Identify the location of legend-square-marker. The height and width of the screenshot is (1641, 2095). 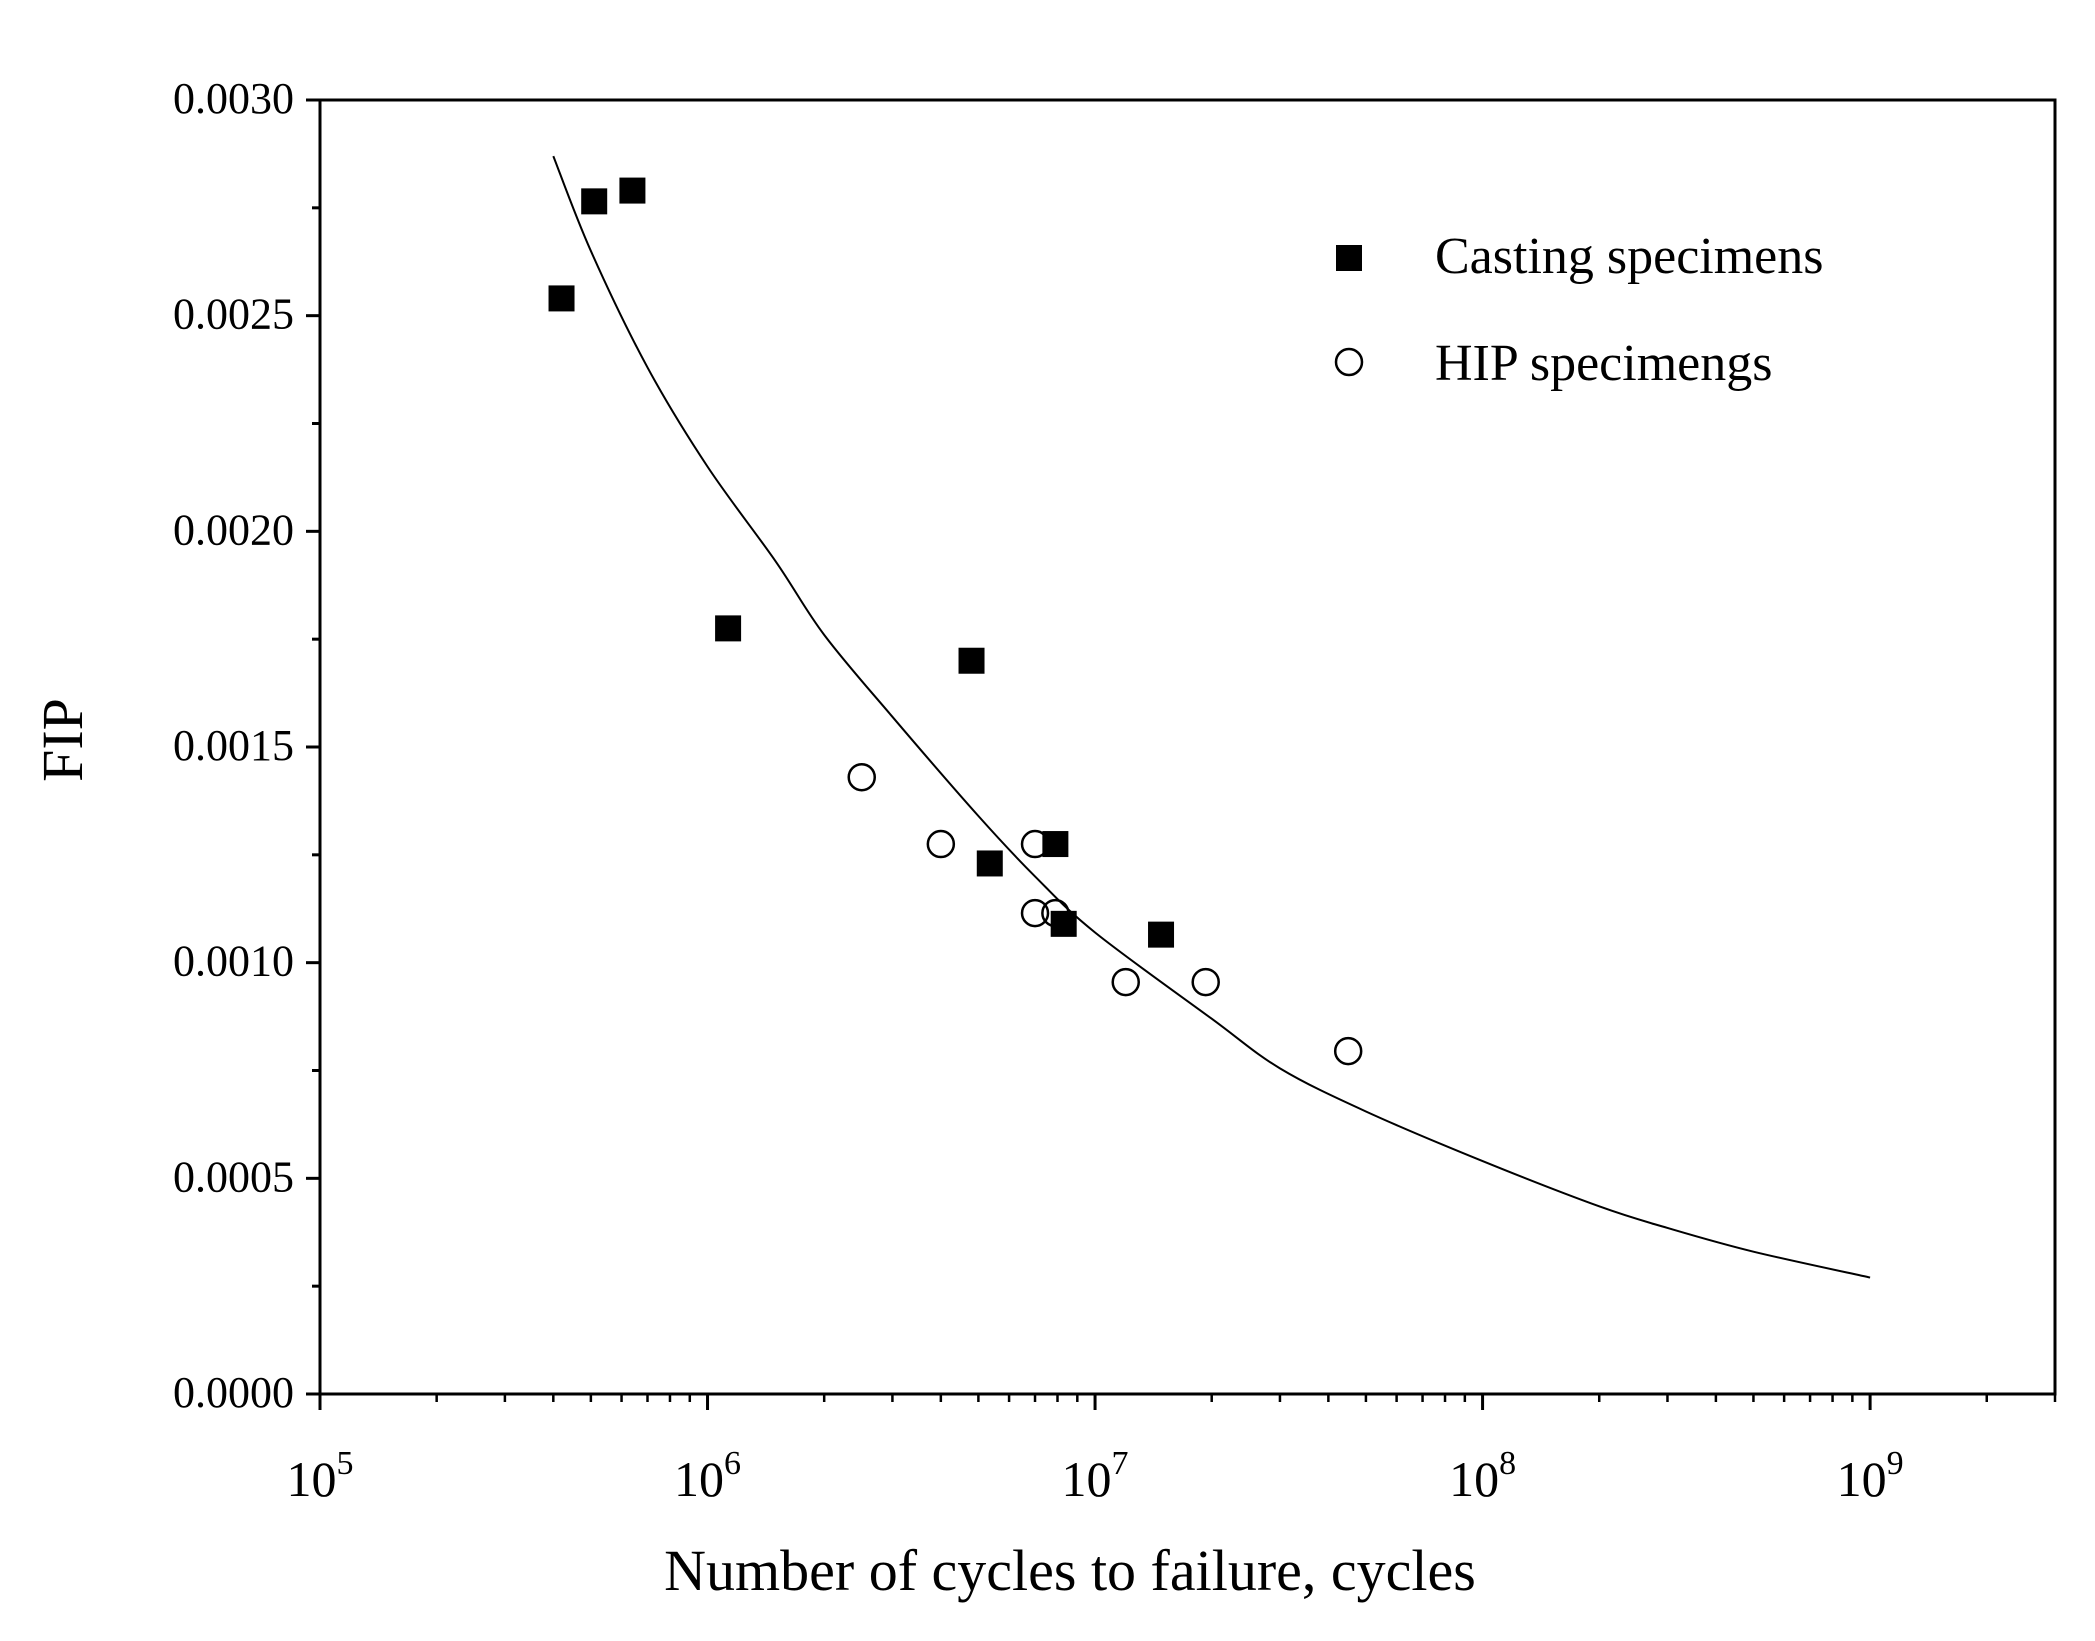
(1349, 258).